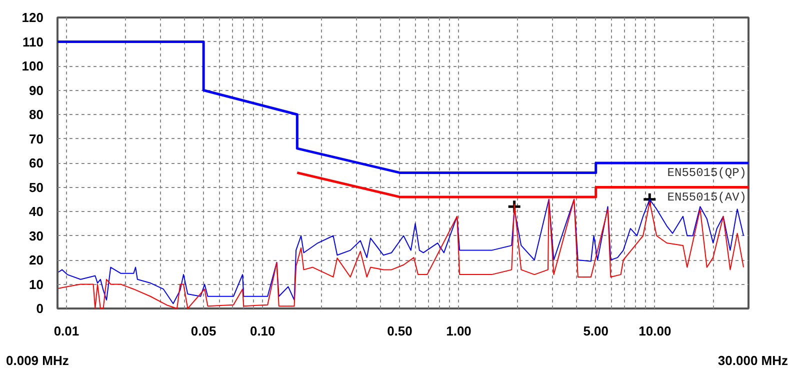 The height and width of the screenshot is (379, 794). Describe the element at coordinates (36, 163) in the screenshot. I see `y-tick-label: 60` at that location.